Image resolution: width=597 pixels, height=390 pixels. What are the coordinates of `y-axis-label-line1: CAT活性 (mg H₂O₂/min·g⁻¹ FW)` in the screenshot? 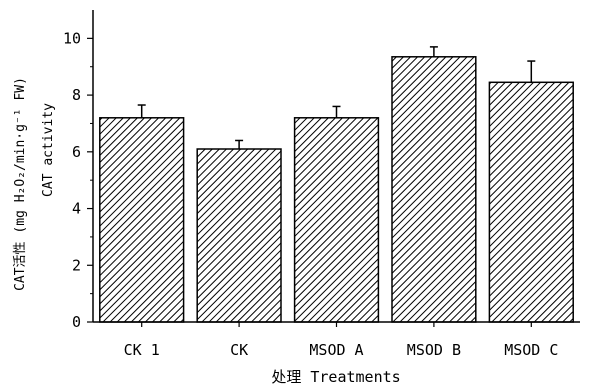 It's located at (20, 184).